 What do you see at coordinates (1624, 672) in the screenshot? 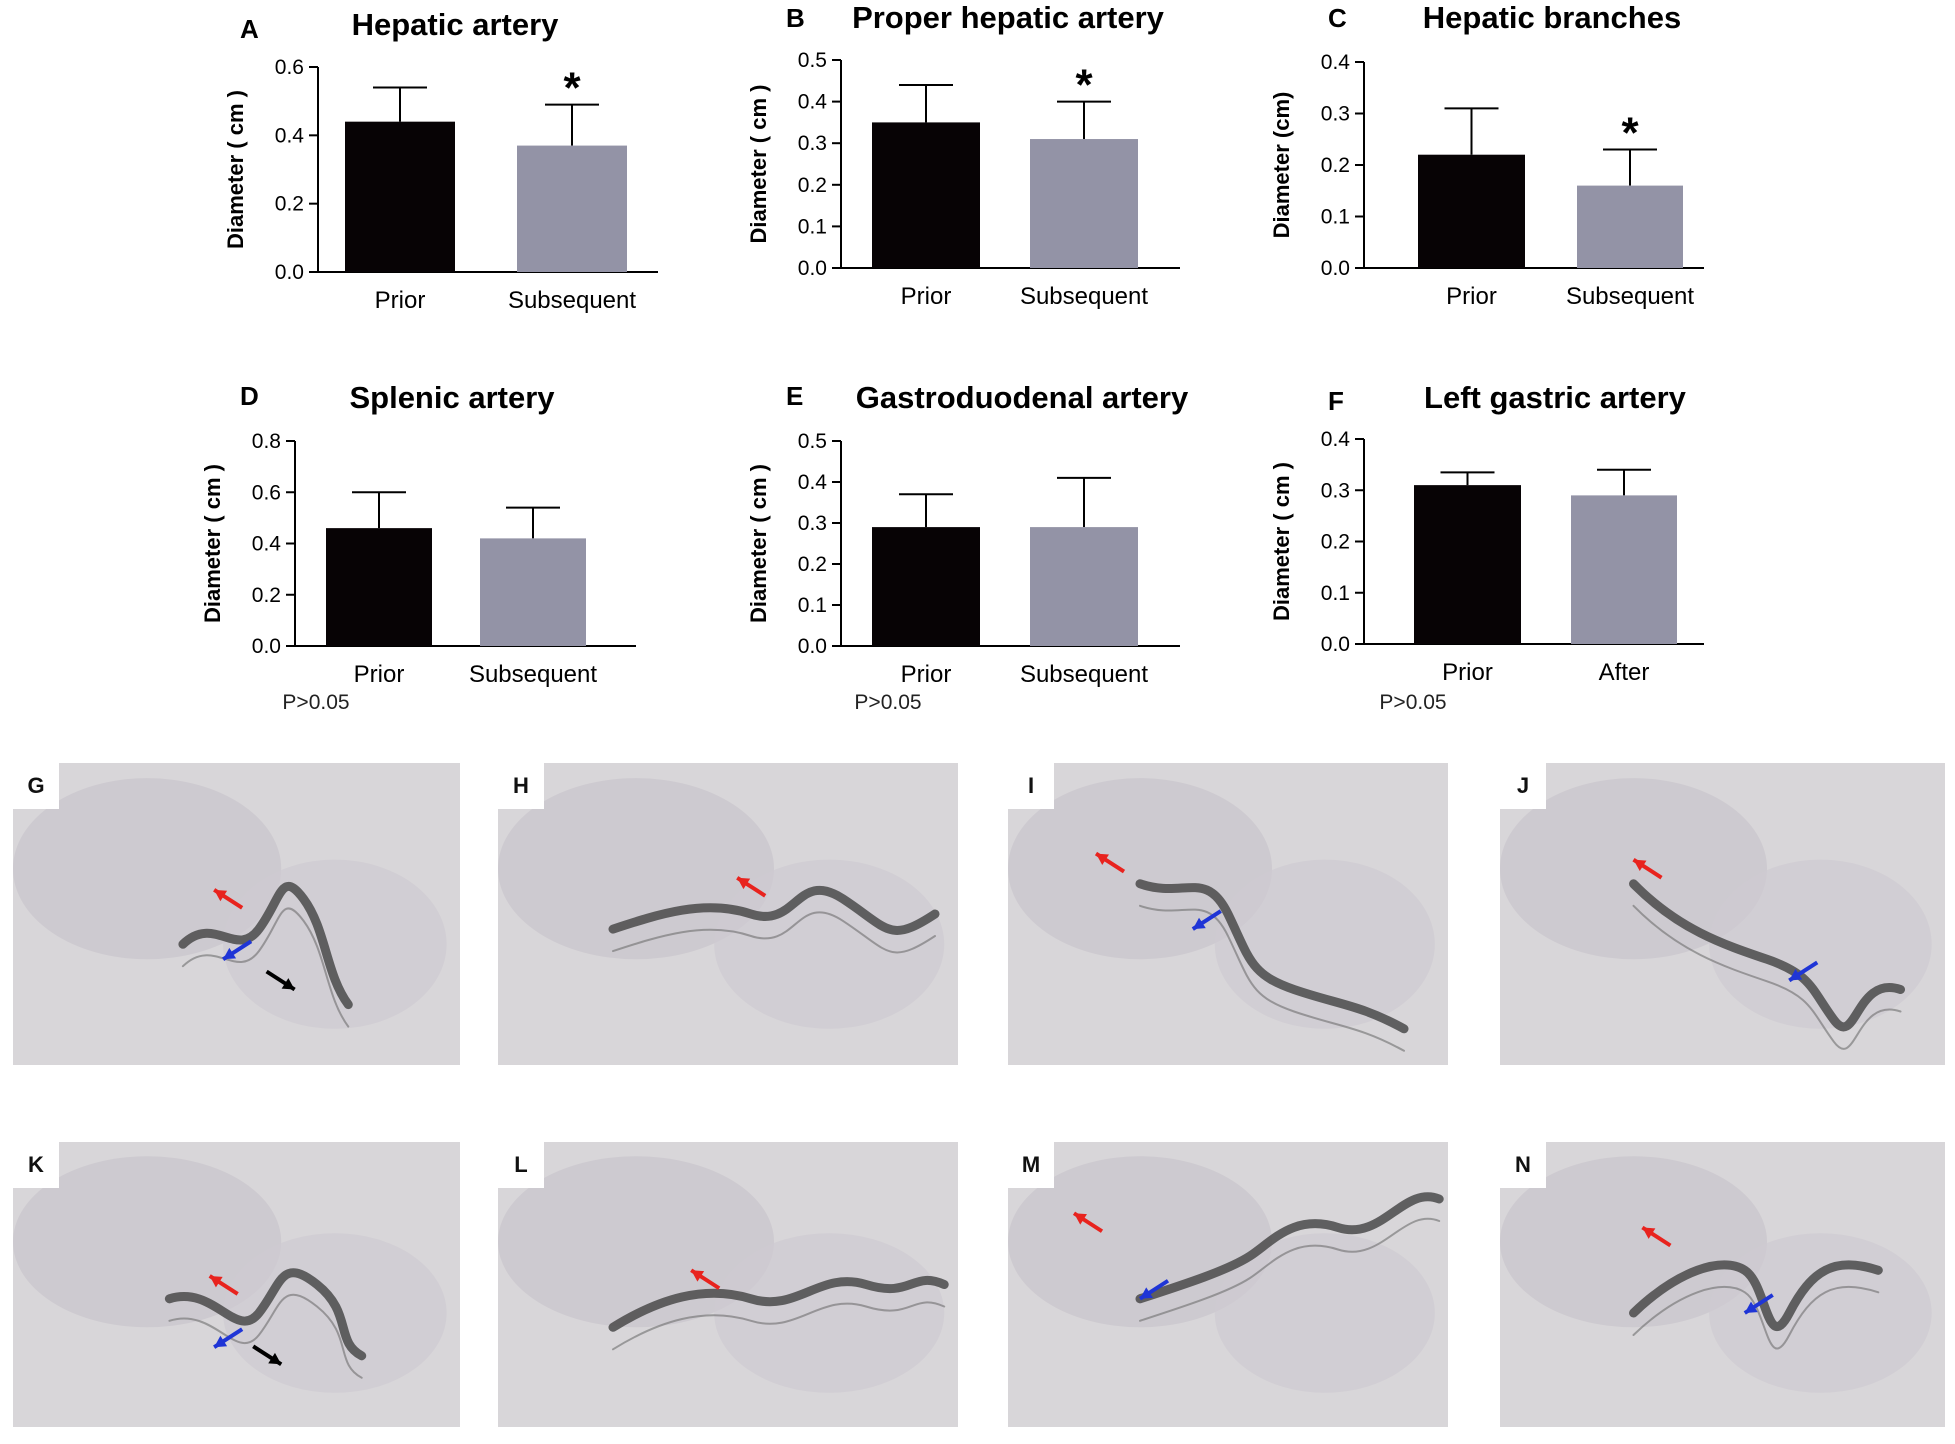
I see `x-tick-label: After` at bounding box center [1624, 672].